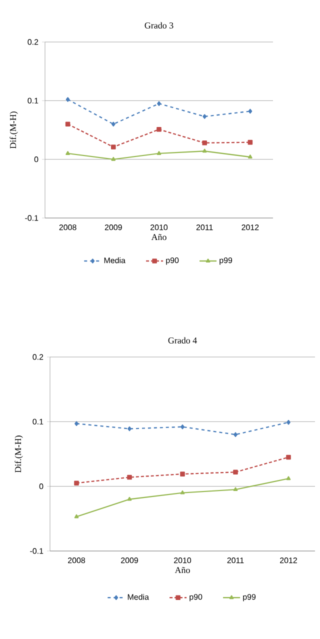  I want to click on chart-title: Grado 4, so click(182, 340).